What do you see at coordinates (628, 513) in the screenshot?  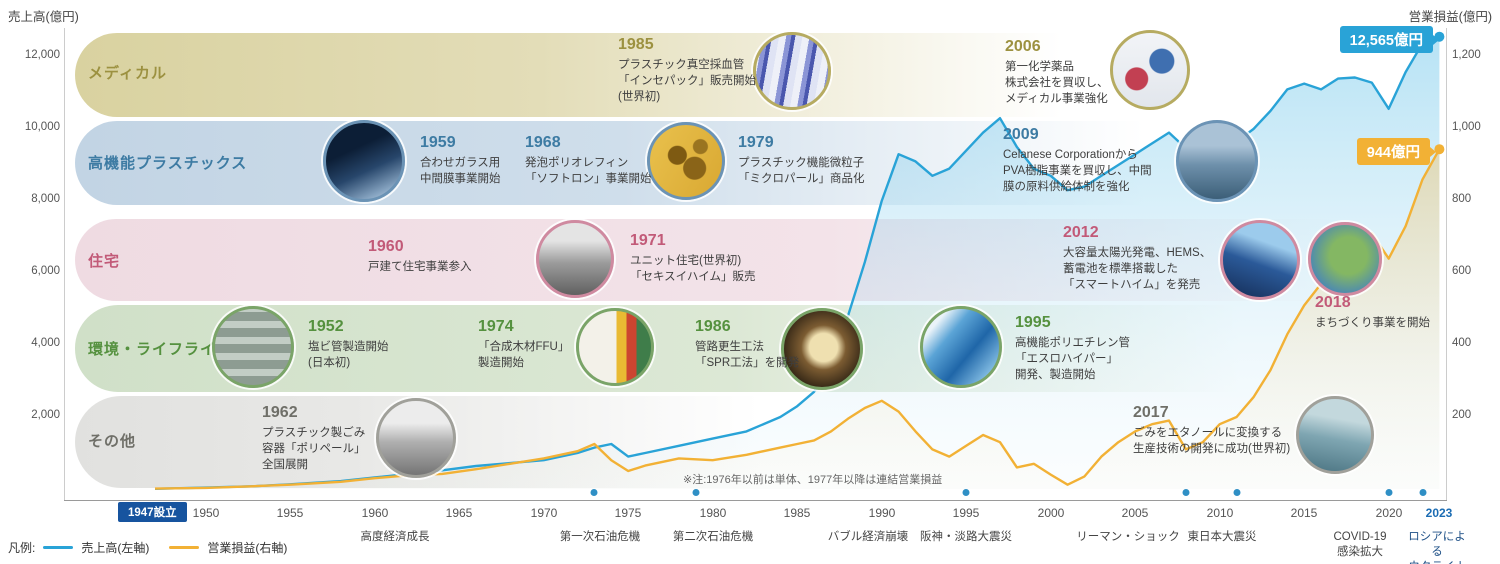 I see `year-1975: 1975` at bounding box center [628, 513].